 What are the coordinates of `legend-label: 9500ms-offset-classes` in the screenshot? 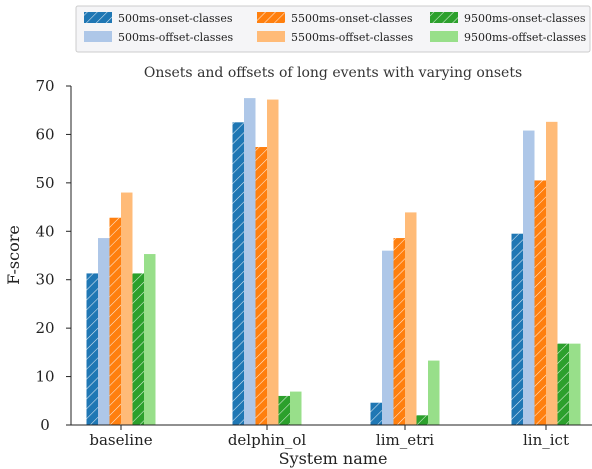 It's located at (525, 37).